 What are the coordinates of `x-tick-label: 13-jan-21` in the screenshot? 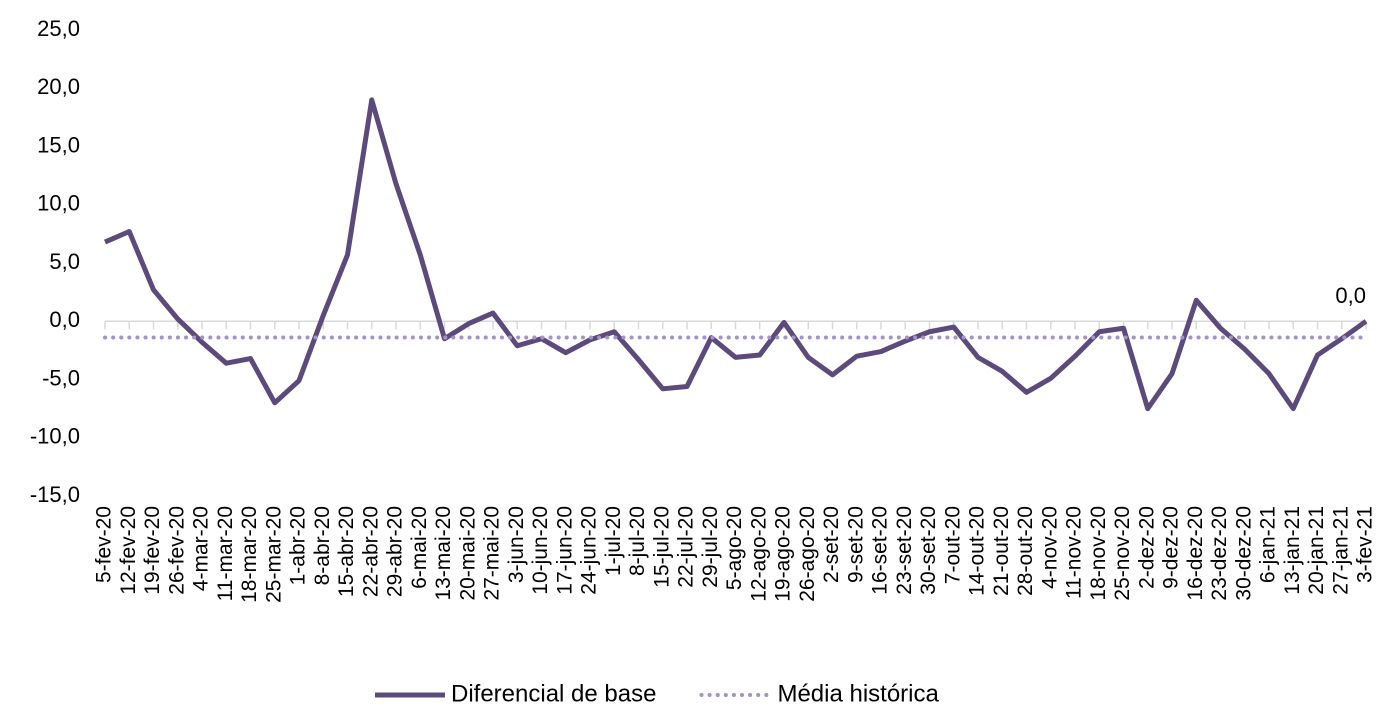 It's located at (1292, 550).